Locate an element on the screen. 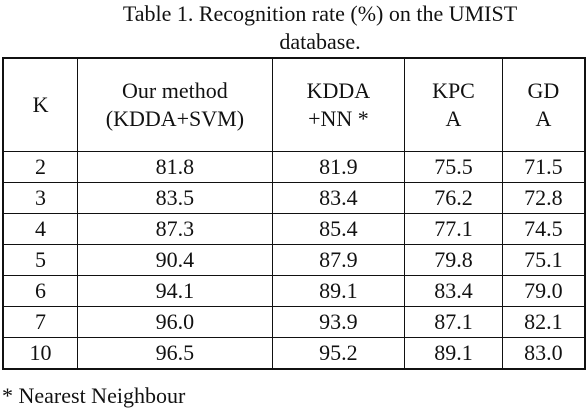 This screenshot has width=588, height=412. header-line: GD is located at coordinates (543, 90).